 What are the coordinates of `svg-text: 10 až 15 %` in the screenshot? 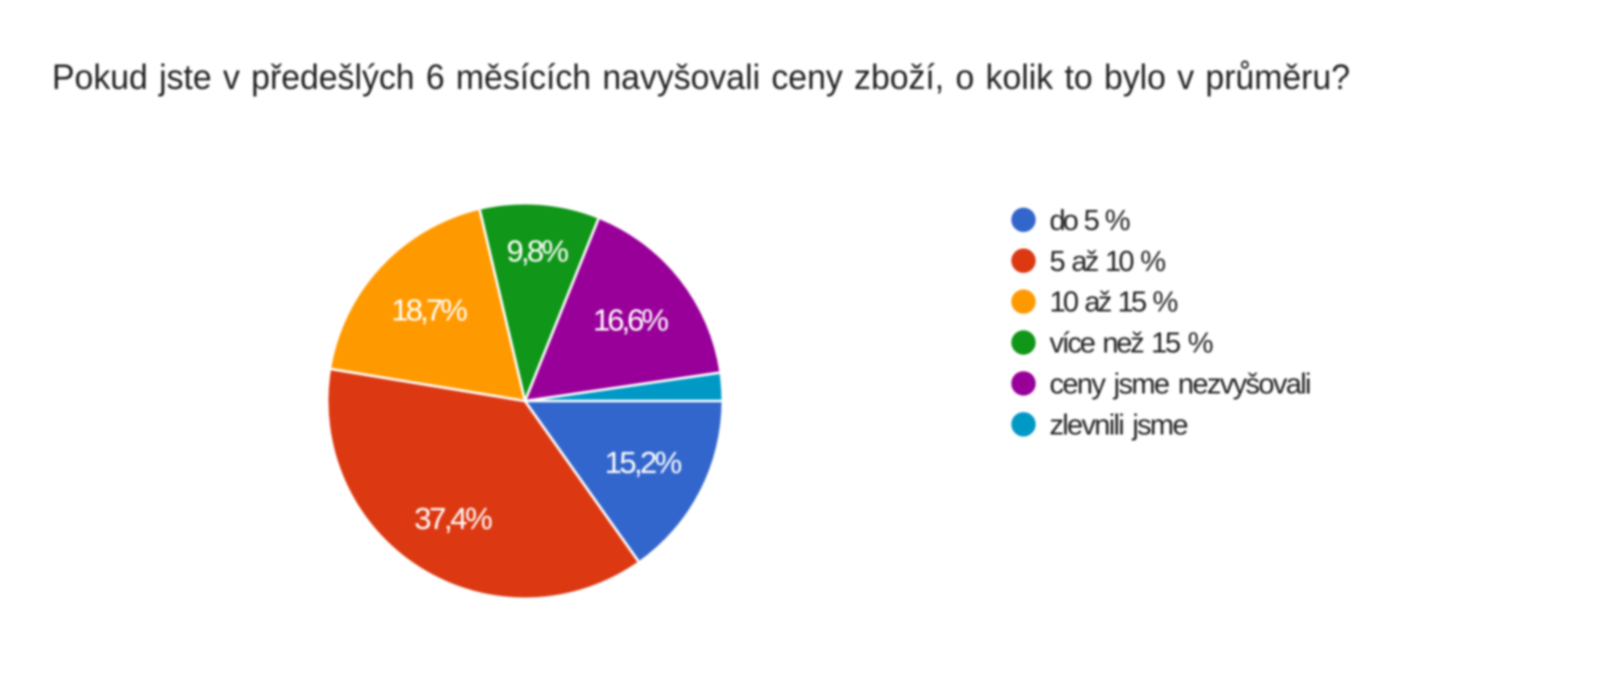 It's located at (1114, 303).